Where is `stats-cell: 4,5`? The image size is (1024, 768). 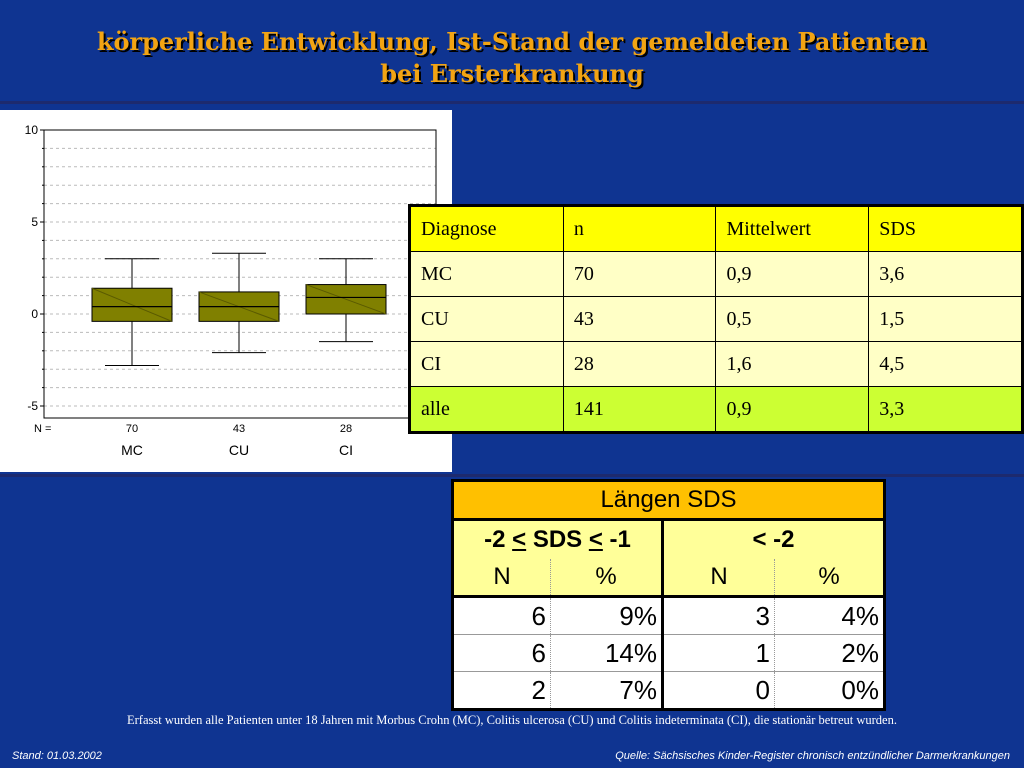 stats-cell: 4,5 is located at coordinates (945, 364).